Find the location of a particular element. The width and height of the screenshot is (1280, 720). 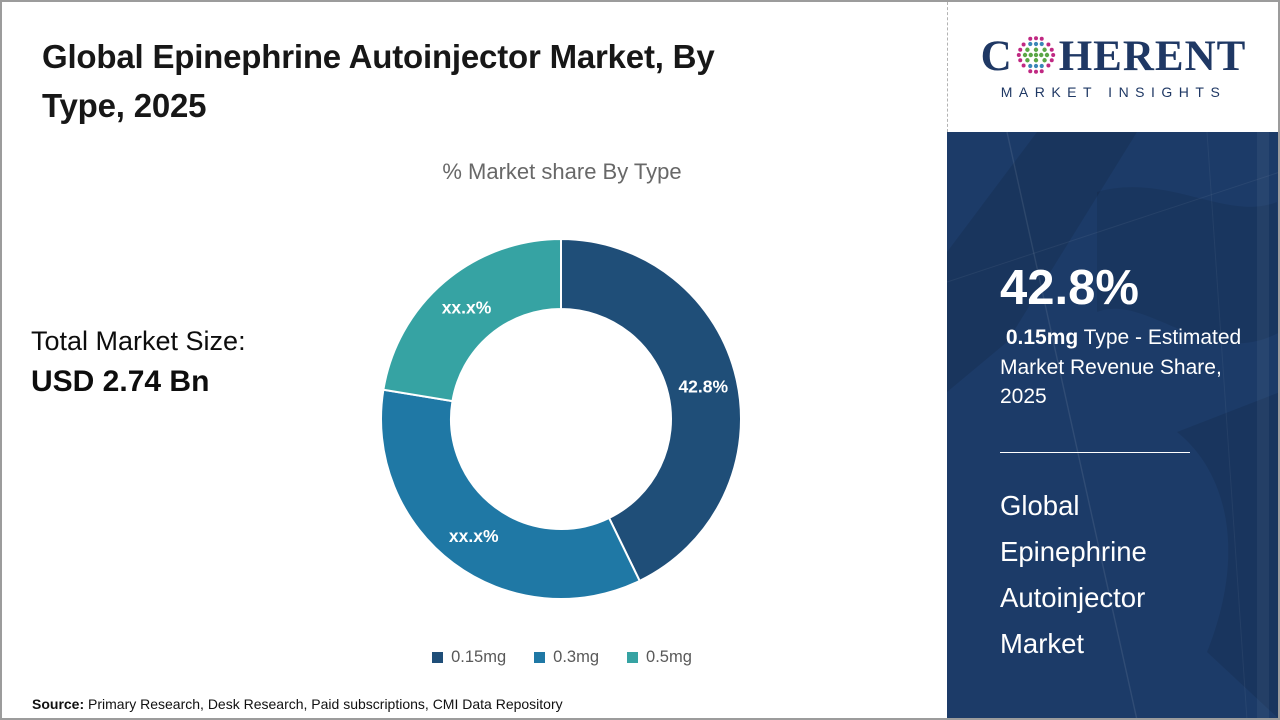

logo-wordmark: C HERENT is located at coordinates (1114, 56).